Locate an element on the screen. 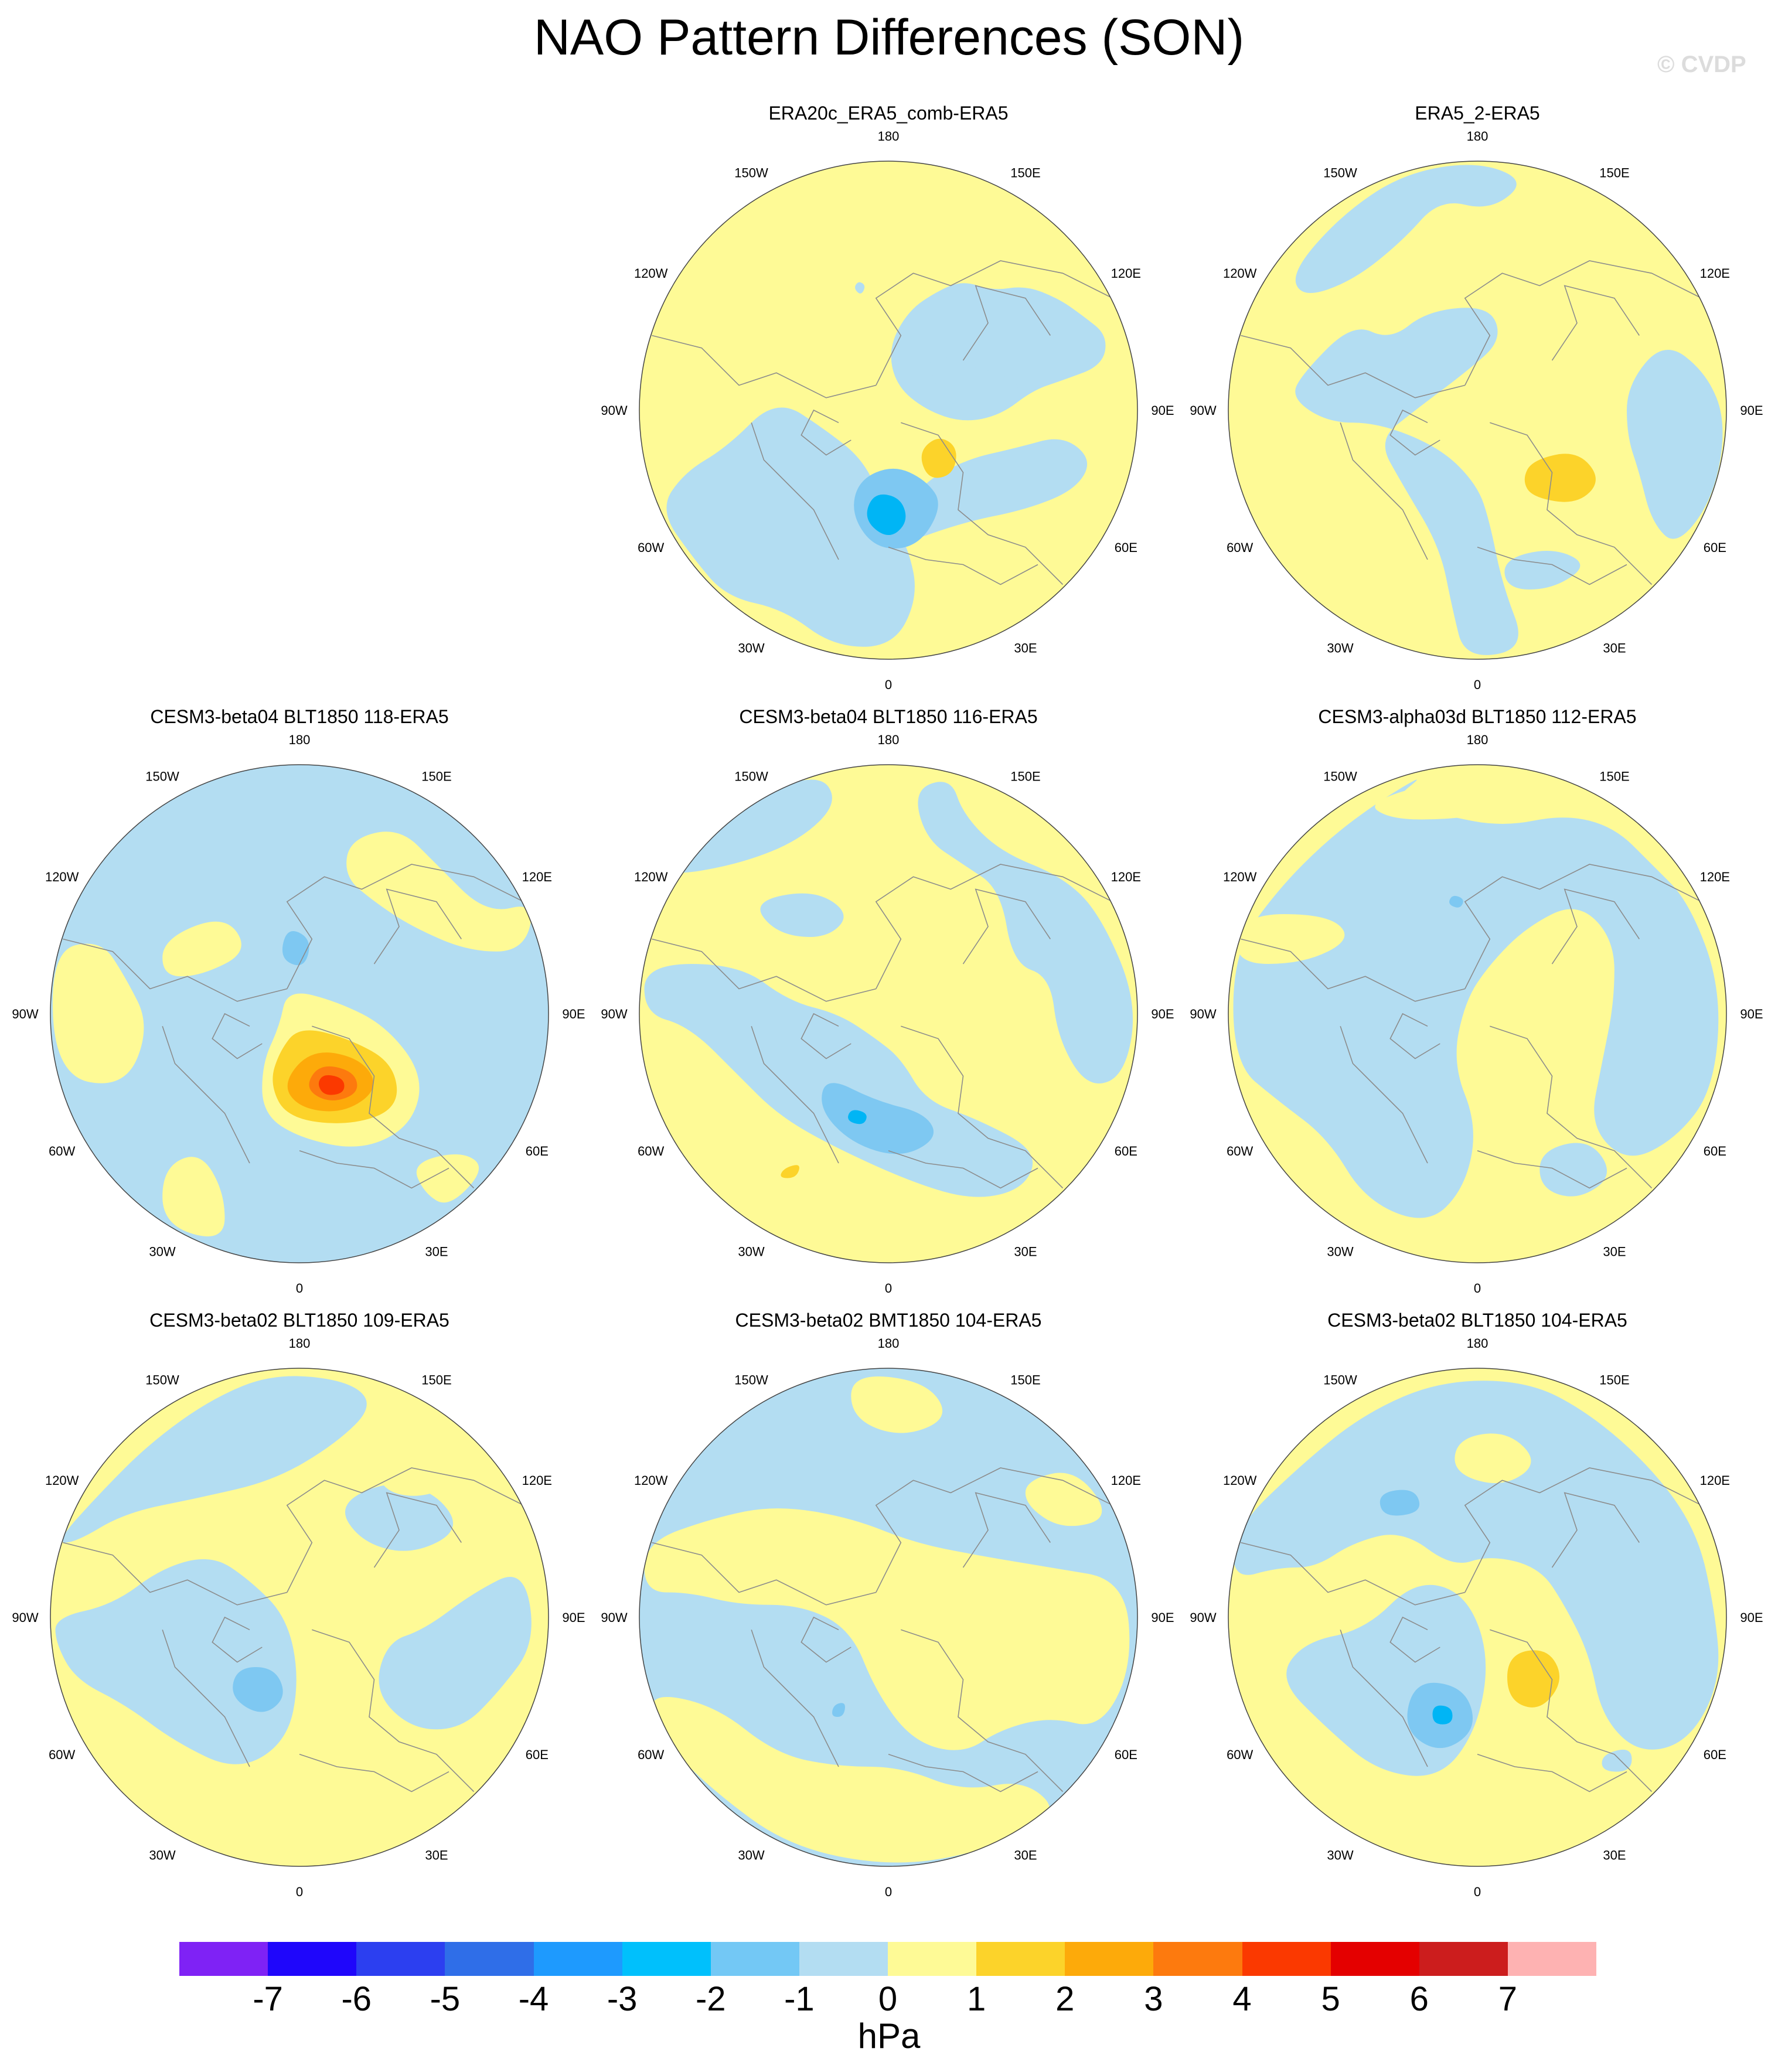 This screenshot has height=2072, width=1778. watermark: © CVDP is located at coordinates (1701, 64).